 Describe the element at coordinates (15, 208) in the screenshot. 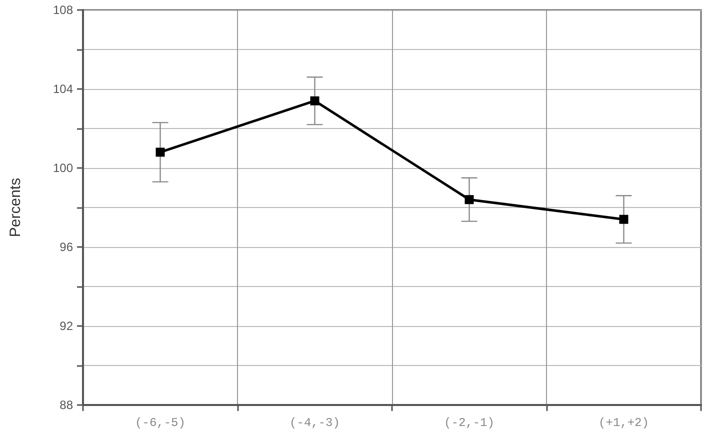

I see `y-axis-title: Percents` at that location.